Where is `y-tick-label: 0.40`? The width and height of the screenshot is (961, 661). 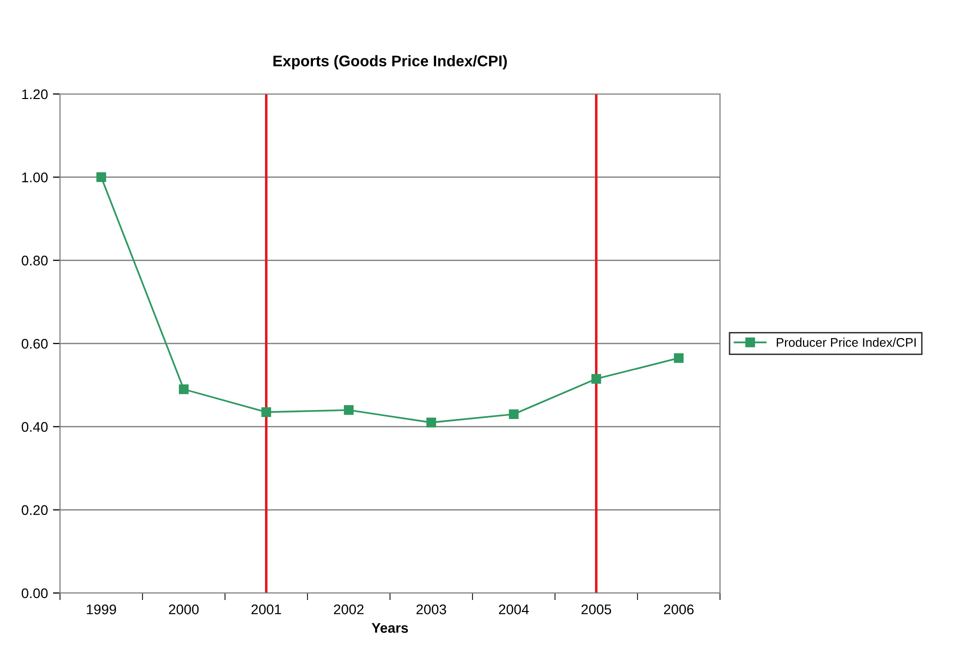 y-tick-label: 0.40 is located at coordinates (35, 427).